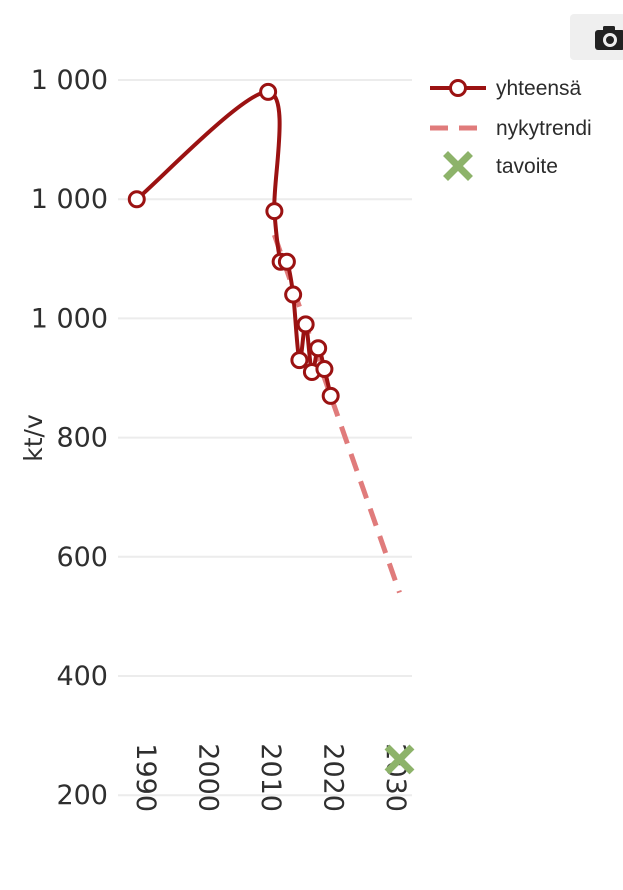 The image size is (623, 890). I want to click on x-tick-label: 2020, so click(332, 777).